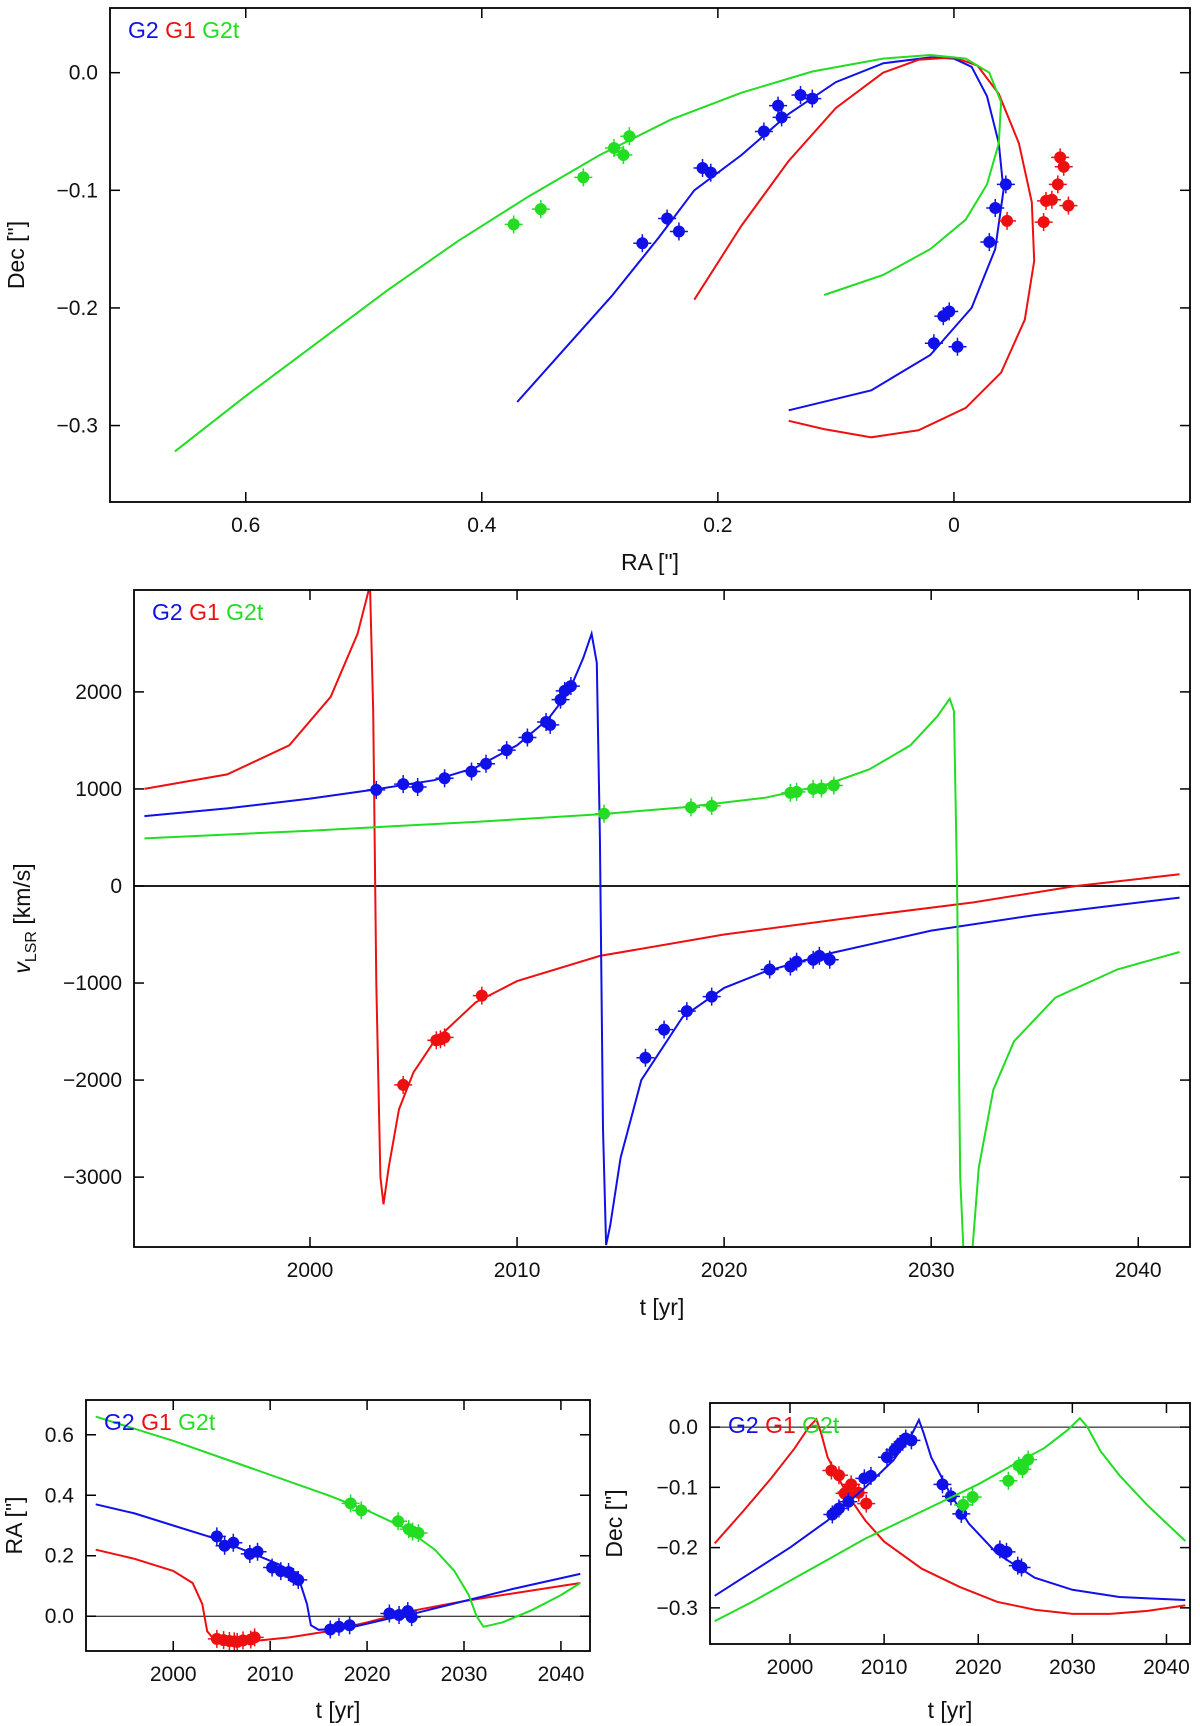  What do you see at coordinates (60, 1495) in the screenshot?
I see `y-tick-label: 0.4` at bounding box center [60, 1495].